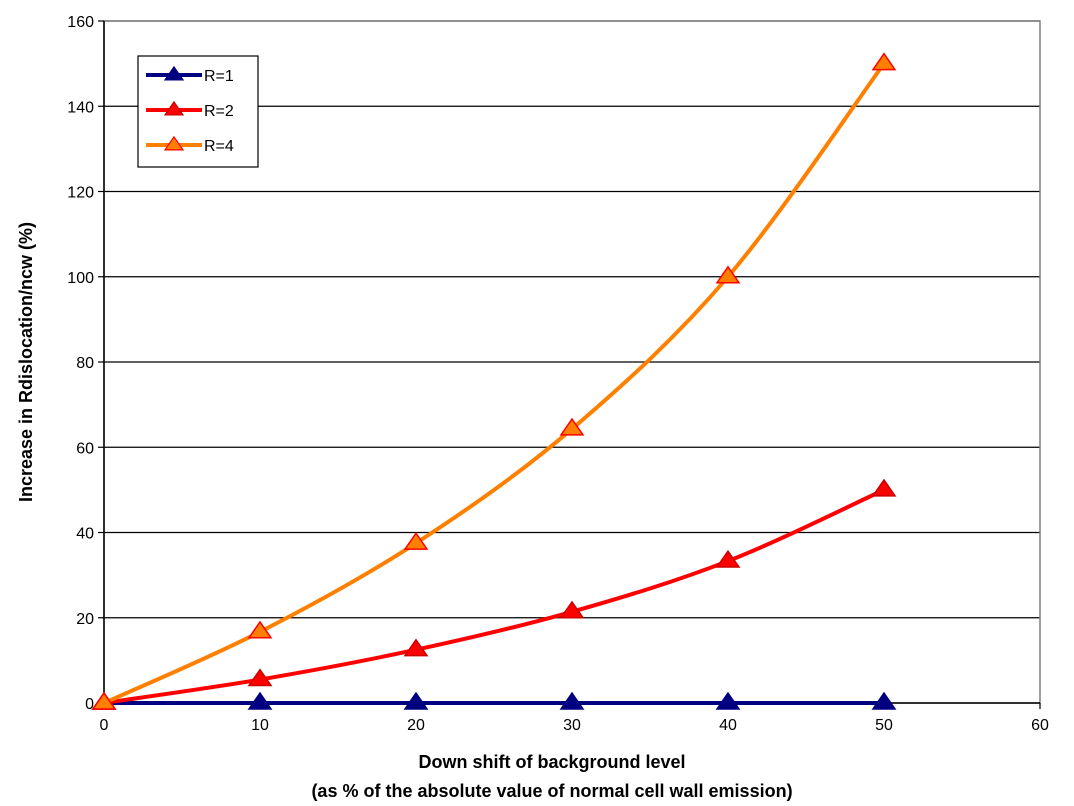 This screenshot has width=1074, height=806. Describe the element at coordinates (551, 762) in the screenshot. I see `x-axis-title: Down shift of background level` at that location.